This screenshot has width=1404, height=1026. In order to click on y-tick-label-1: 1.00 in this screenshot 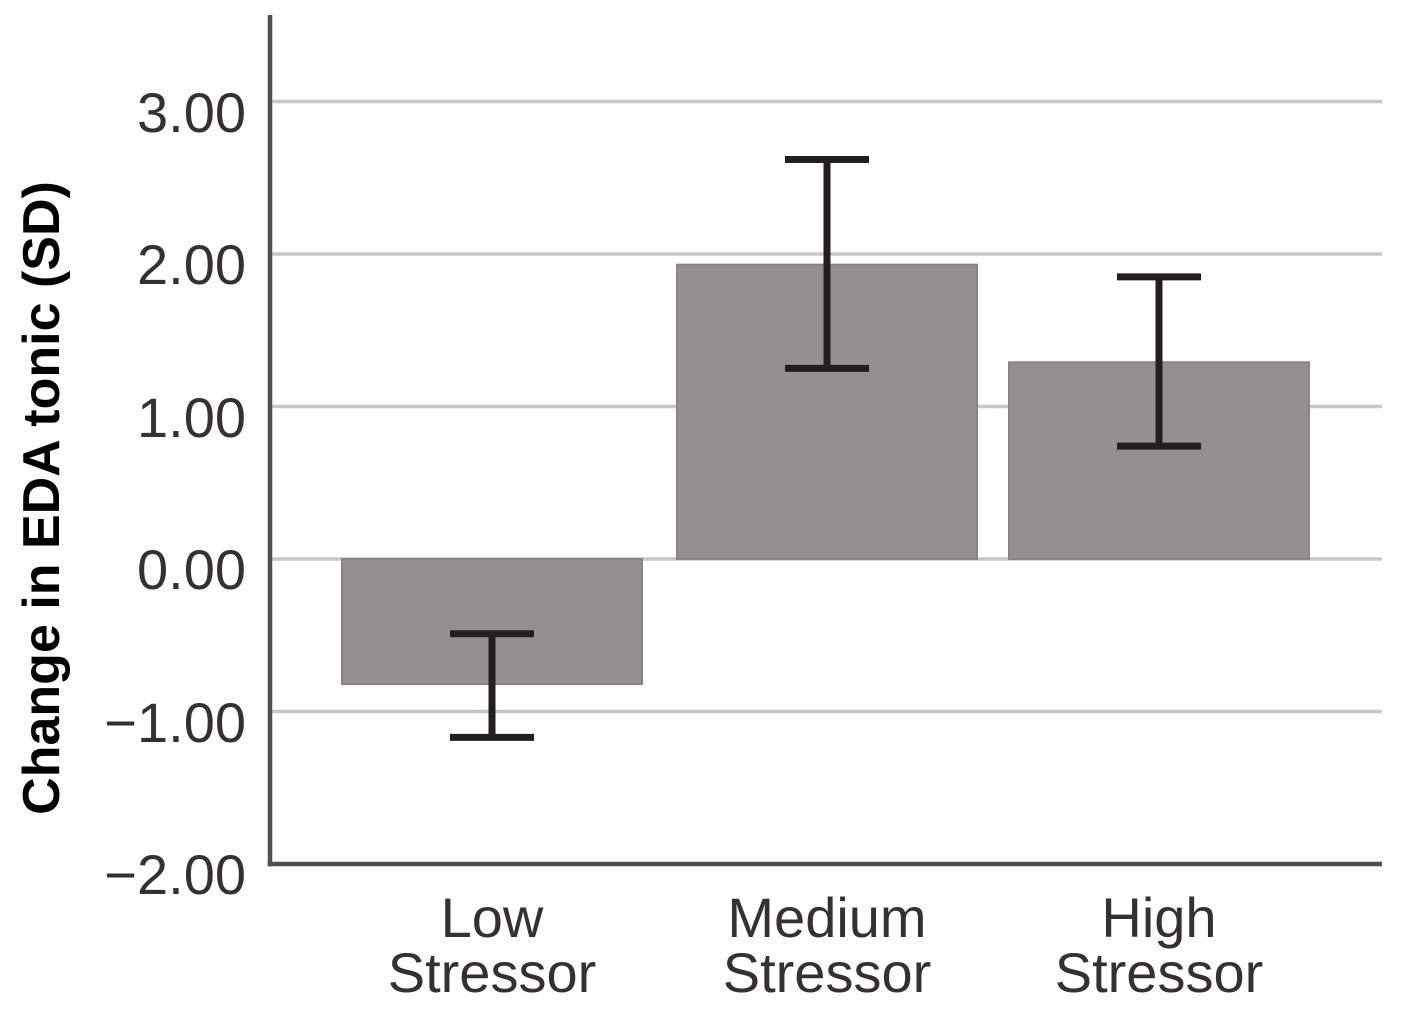, I will do `click(191, 417)`.